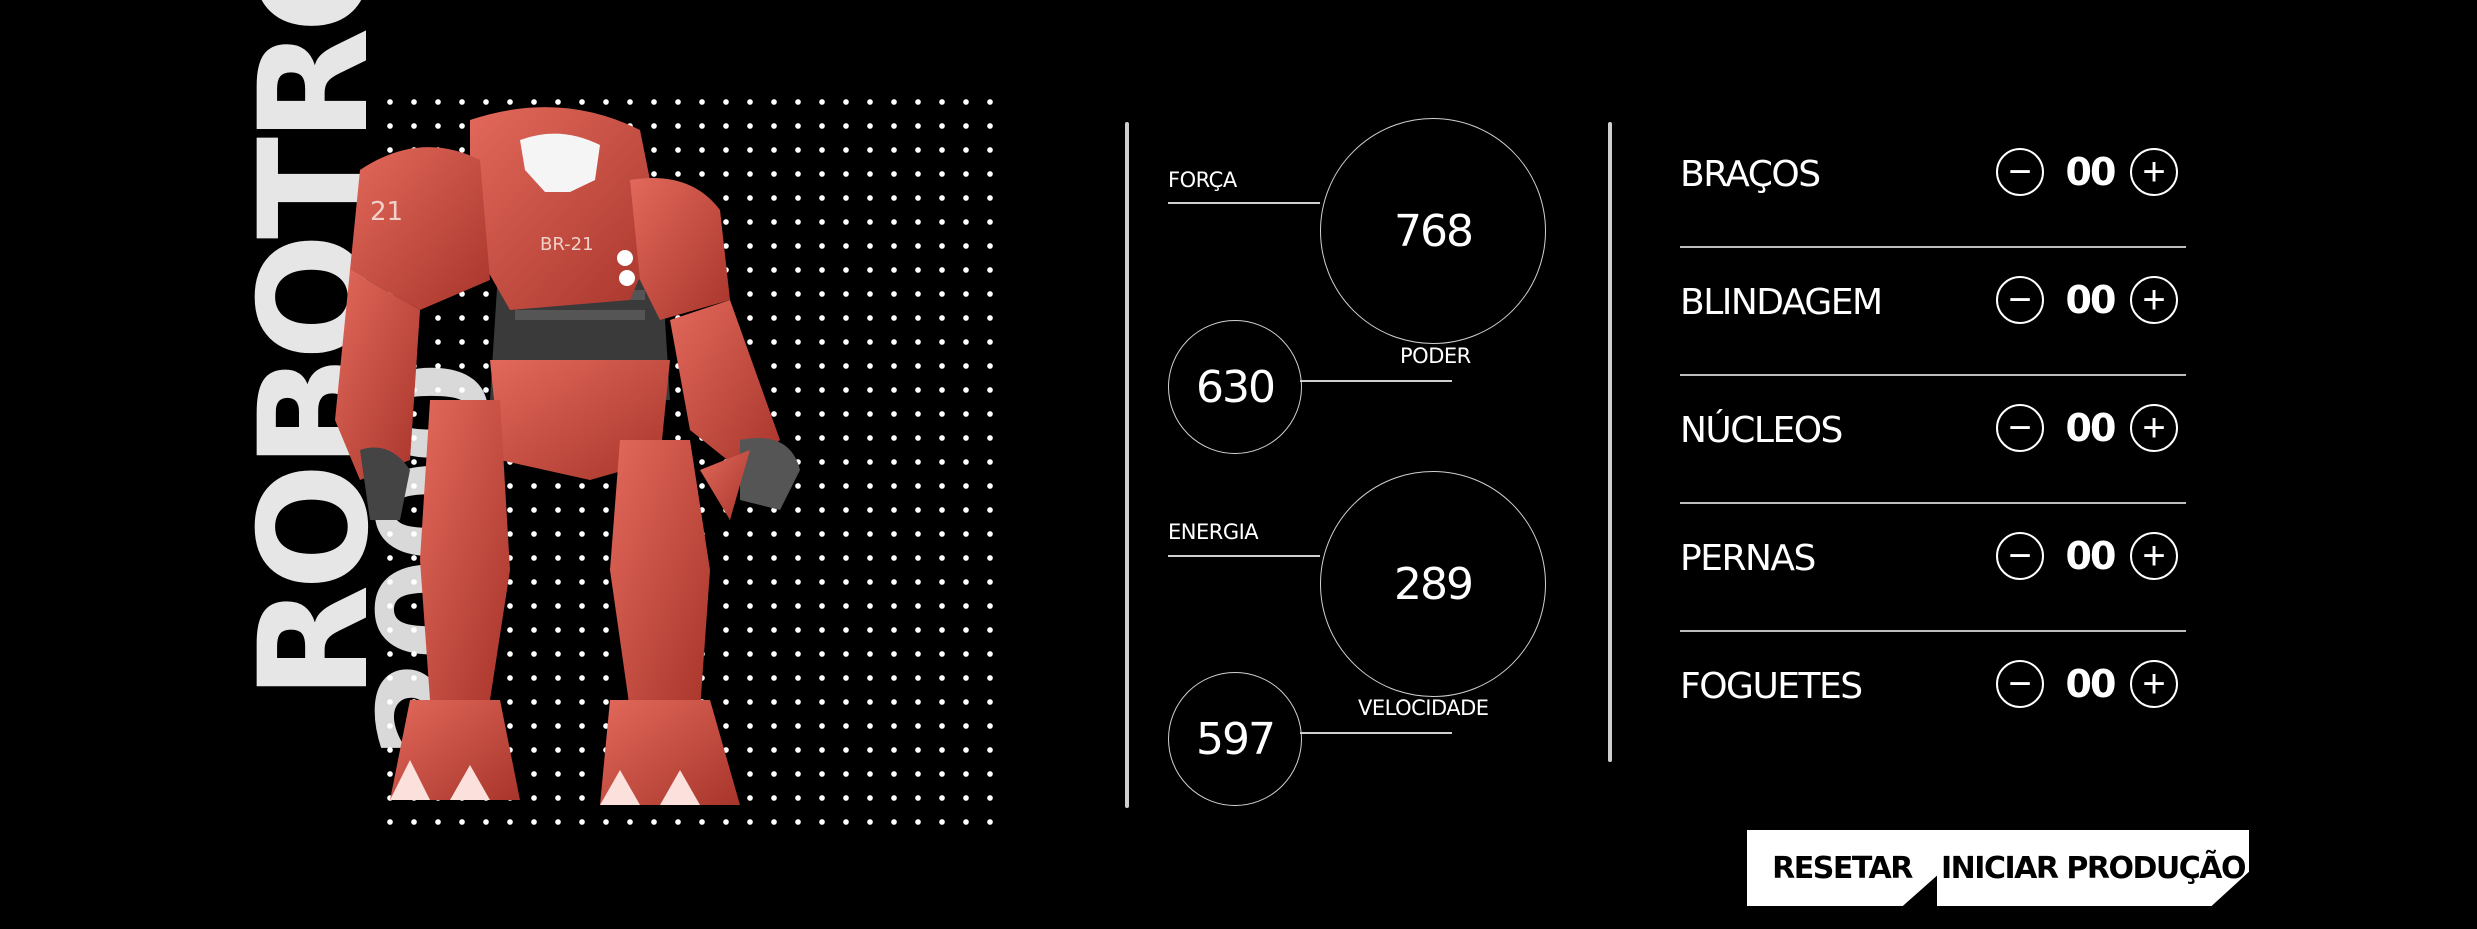 The width and height of the screenshot is (2477, 929). What do you see at coordinates (1781, 302) in the screenshot?
I see `part-name: BLINDAGEM` at bounding box center [1781, 302].